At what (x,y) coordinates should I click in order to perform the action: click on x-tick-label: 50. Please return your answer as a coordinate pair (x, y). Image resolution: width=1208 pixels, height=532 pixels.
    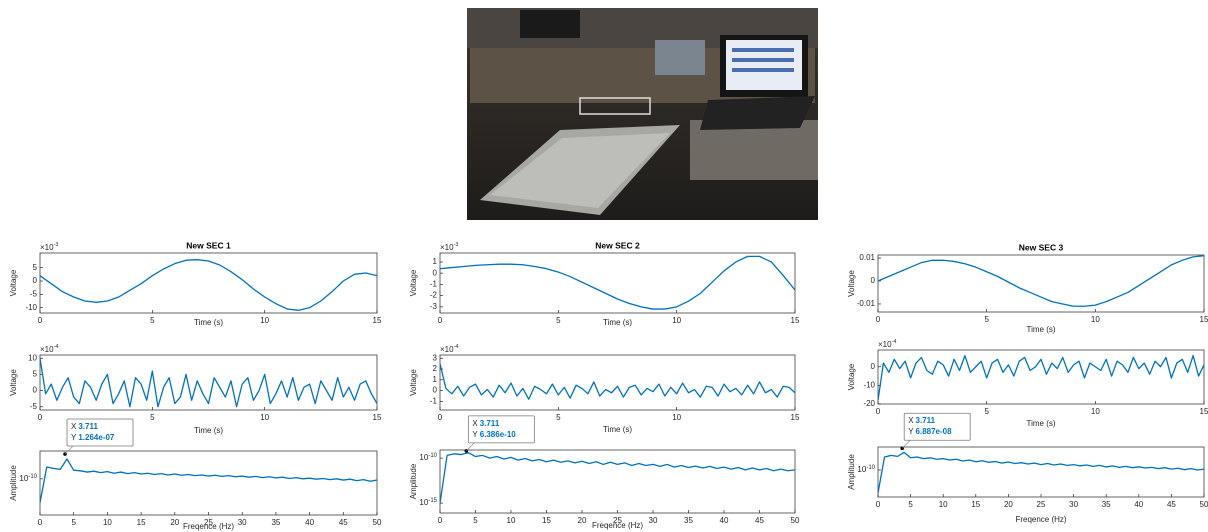
    Looking at the image, I should click on (795, 520).